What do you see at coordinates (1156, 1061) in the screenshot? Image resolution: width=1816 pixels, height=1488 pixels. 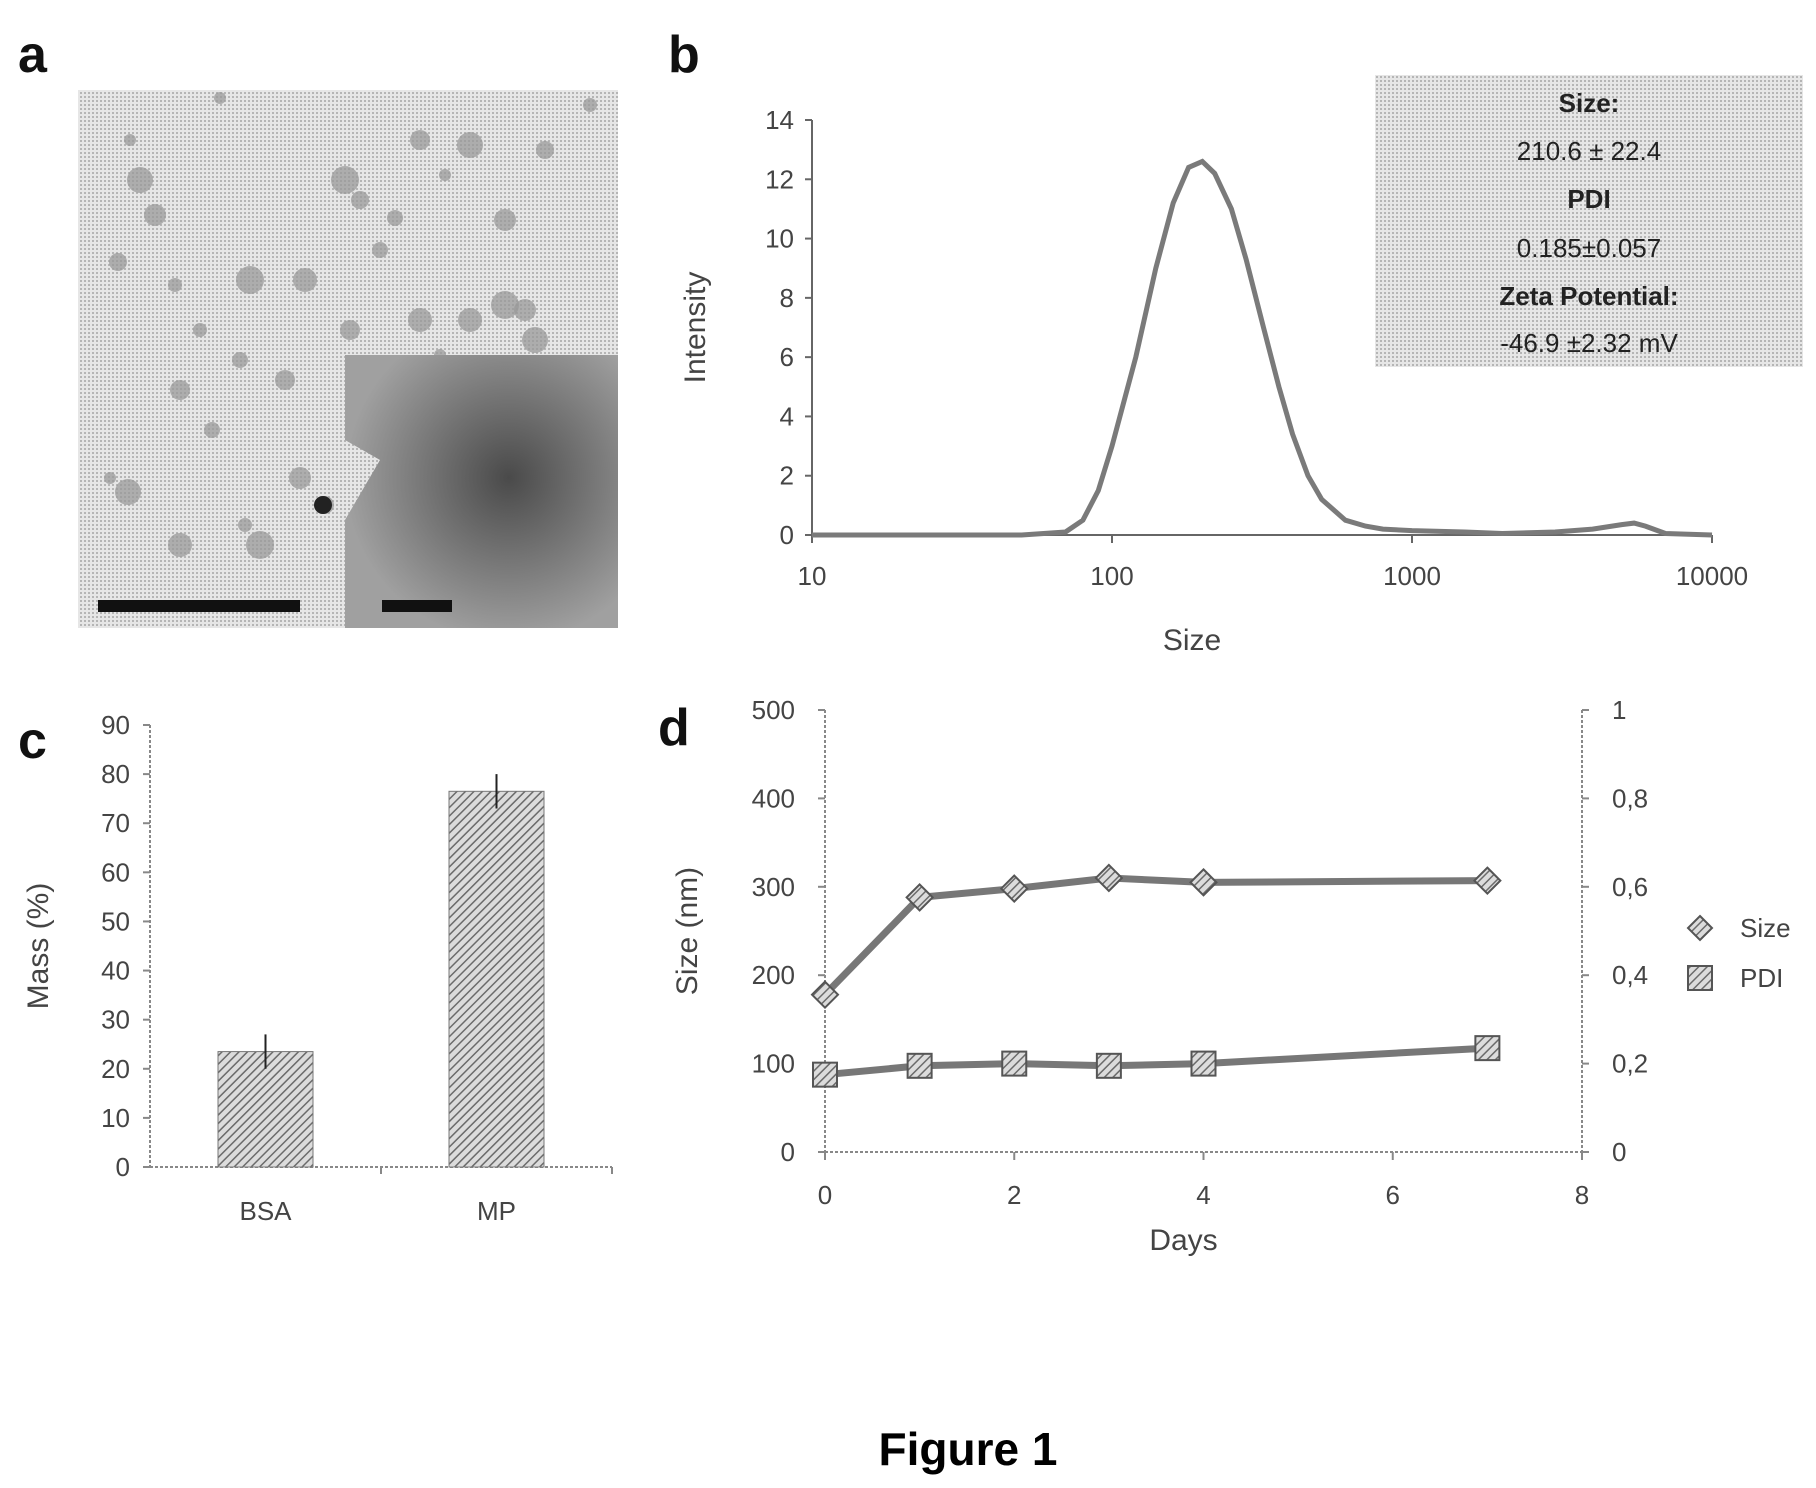 I see `series-line-pdi` at bounding box center [1156, 1061].